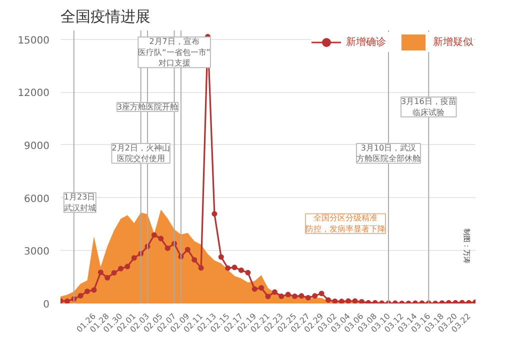 This screenshot has width=509, height=343. Describe the element at coordinates (428, 107) in the screenshot. I see `ref-line-label: 3月16日，疫苗临床试验` at that location.